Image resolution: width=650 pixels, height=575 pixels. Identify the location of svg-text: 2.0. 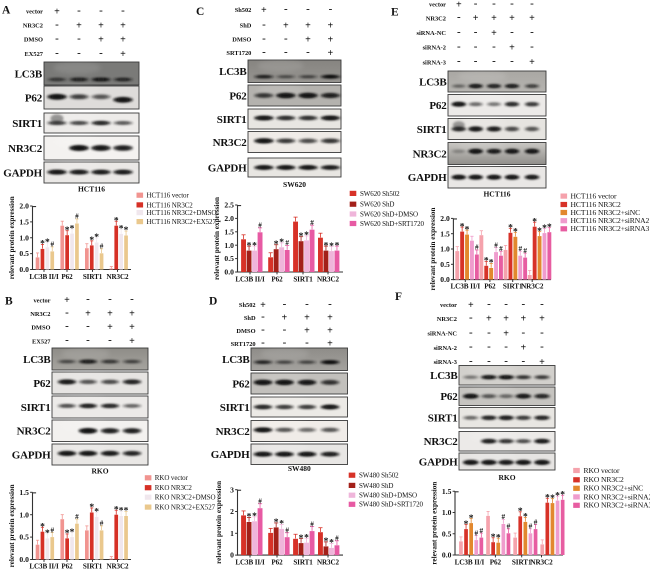
(445, 218).